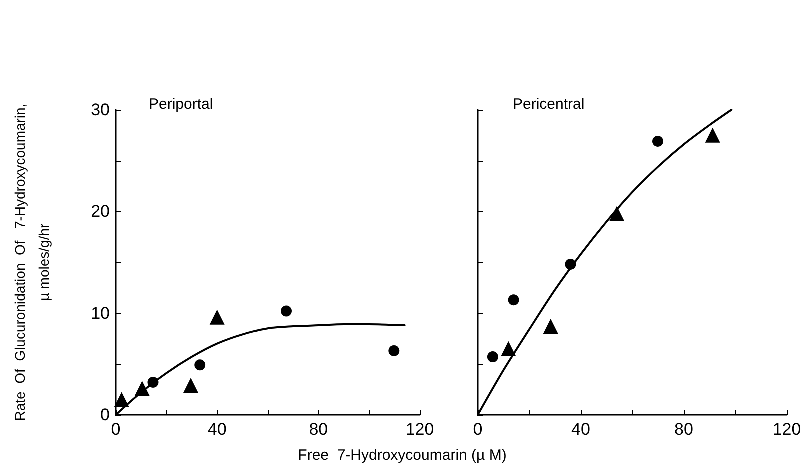  Describe the element at coordinates (478, 429) in the screenshot. I see `x-tick-label: 0` at that location.